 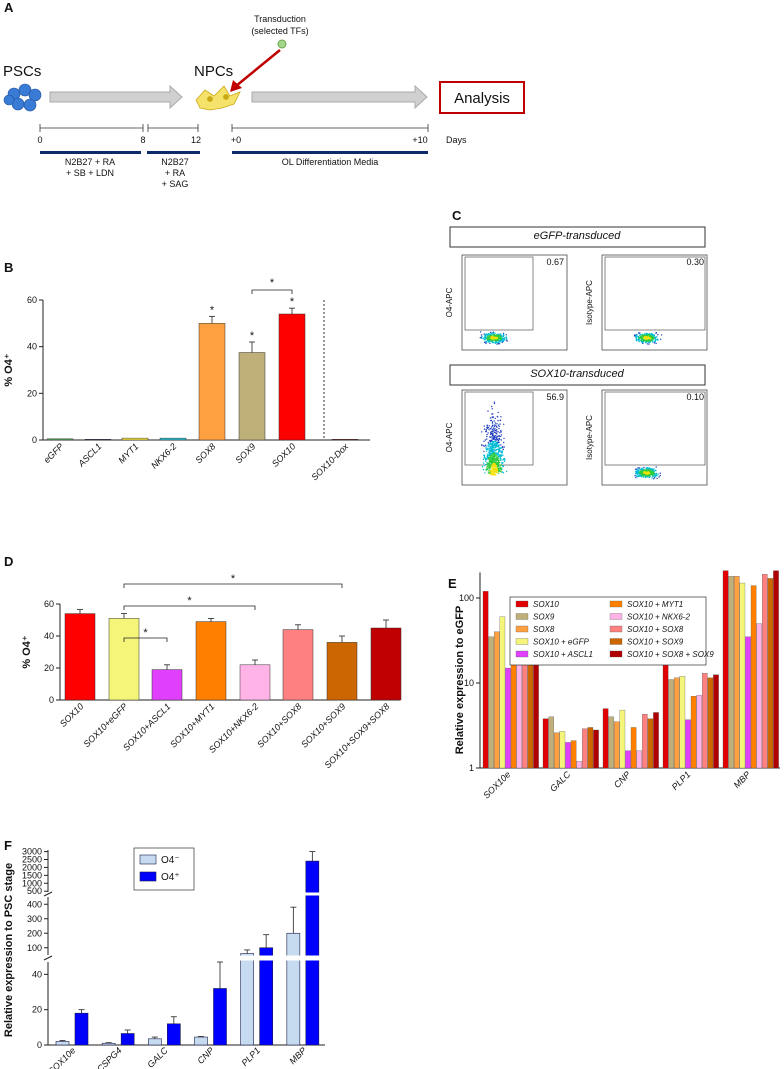 What do you see at coordinates (546, 604) in the screenshot?
I see `legend-label: SOX10` at bounding box center [546, 604].